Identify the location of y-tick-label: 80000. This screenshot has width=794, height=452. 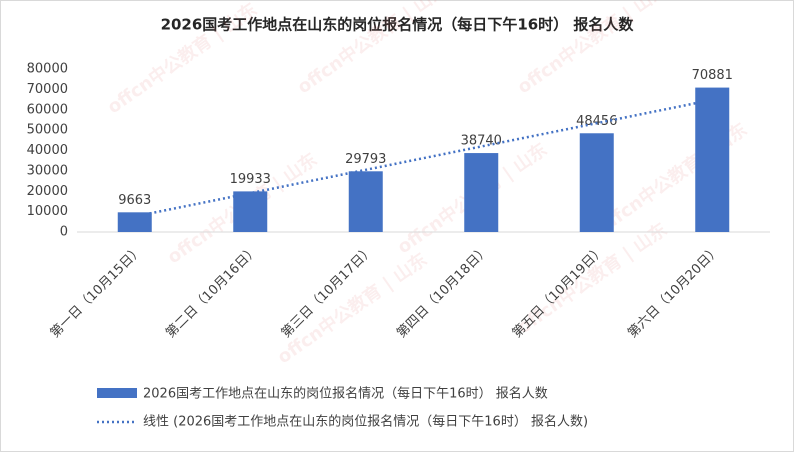
(47, 69).